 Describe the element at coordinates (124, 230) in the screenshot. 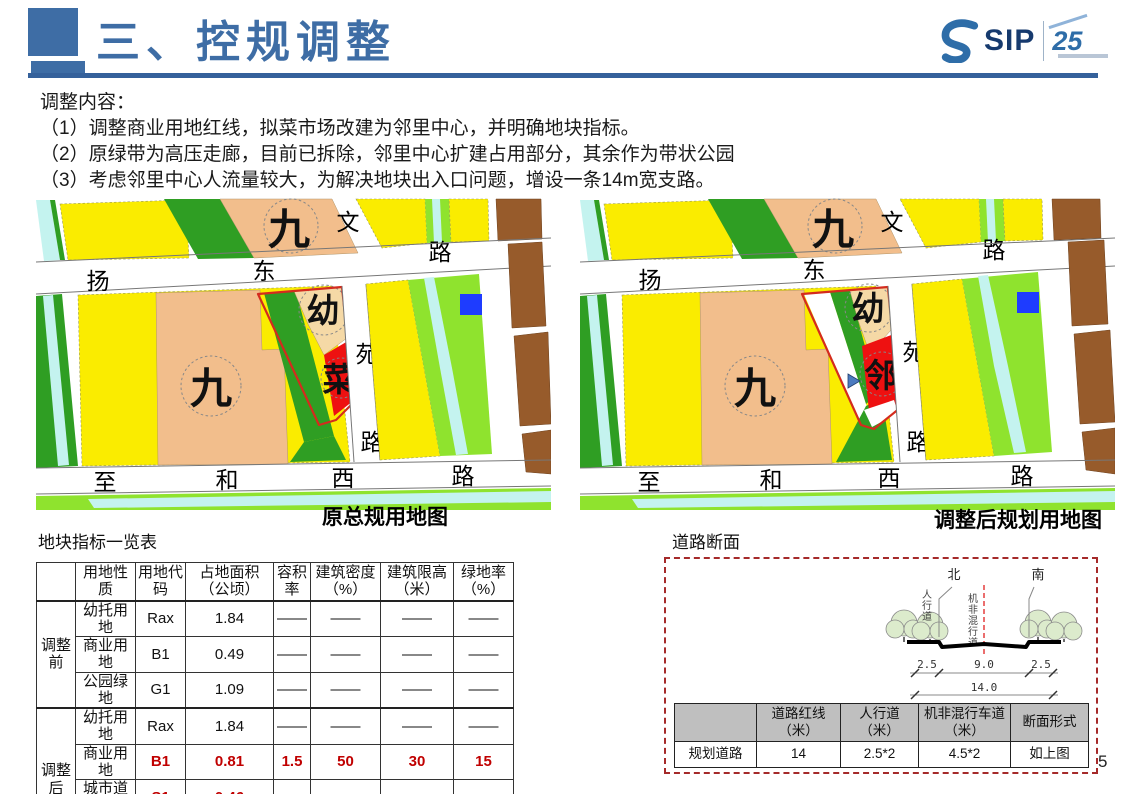

I see `parcel-yellow` at that location.